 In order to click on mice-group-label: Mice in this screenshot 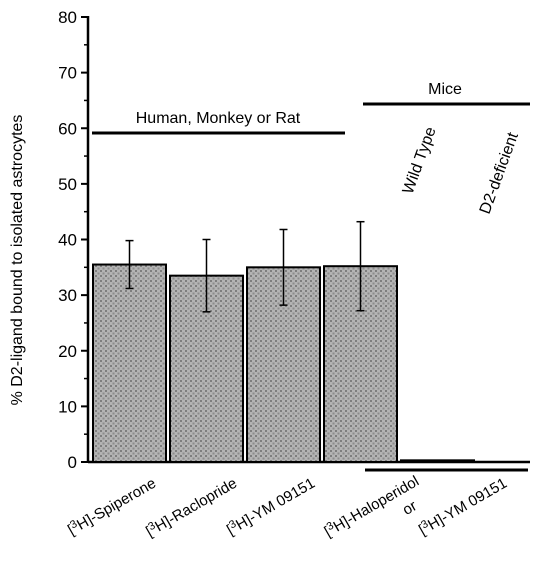, I will do `click(445, 89)`.